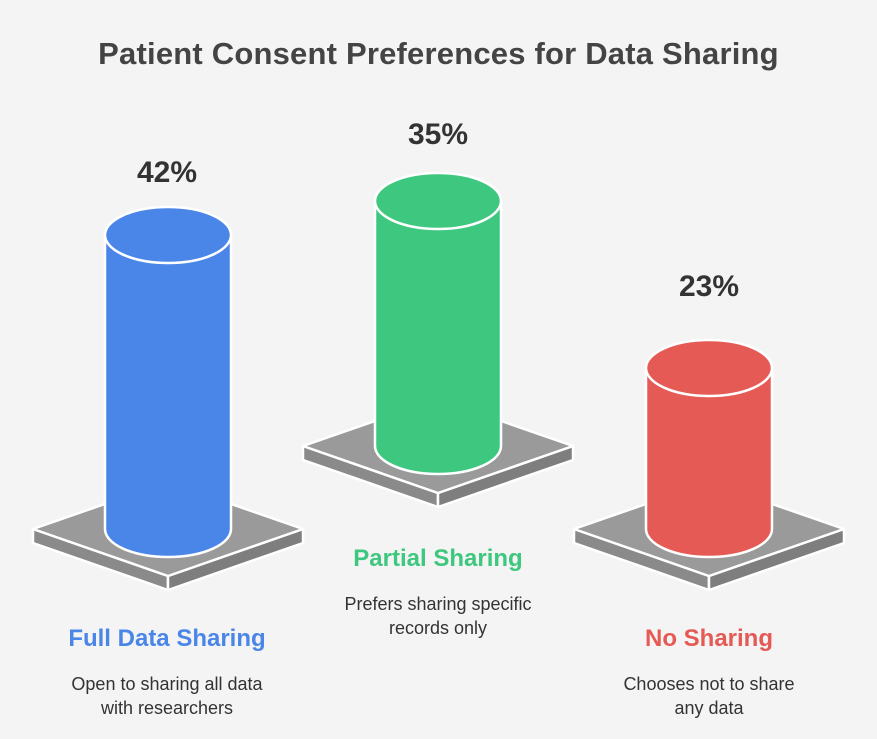 This screenshot has height=739, width=877. What do you see at coordinates (709, 696) in the screenshot?
I see `description-no-sharing: Chooses not to share any data` at bounding box center [709, 696].